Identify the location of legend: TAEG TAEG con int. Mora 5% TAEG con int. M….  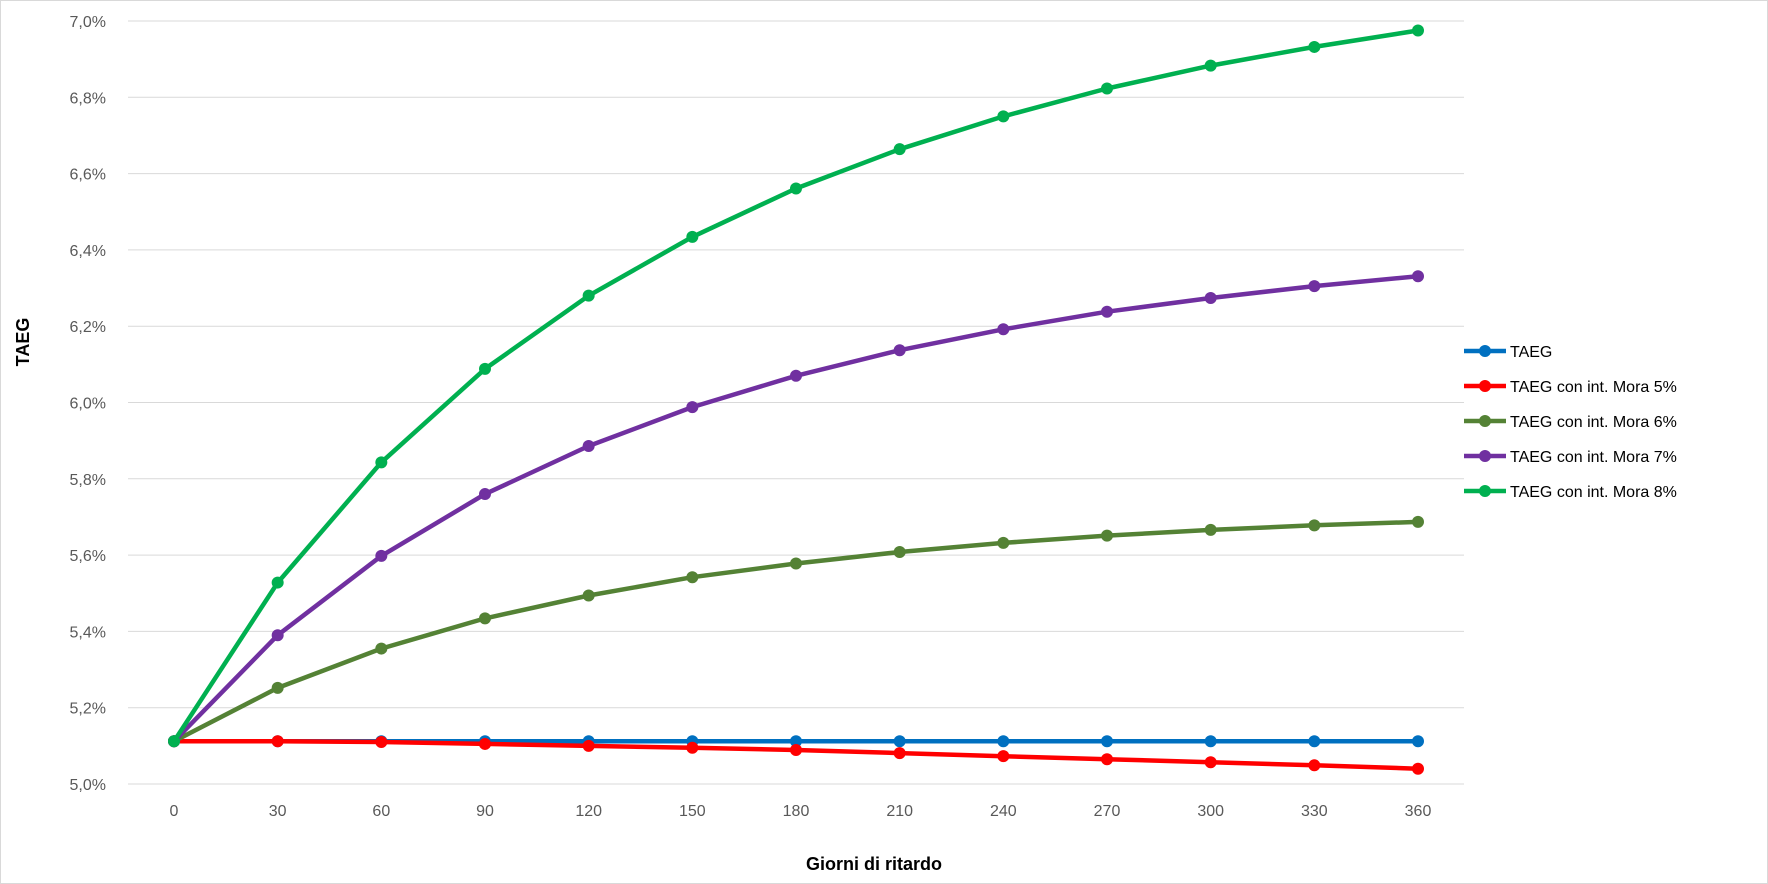
(1570, 422).